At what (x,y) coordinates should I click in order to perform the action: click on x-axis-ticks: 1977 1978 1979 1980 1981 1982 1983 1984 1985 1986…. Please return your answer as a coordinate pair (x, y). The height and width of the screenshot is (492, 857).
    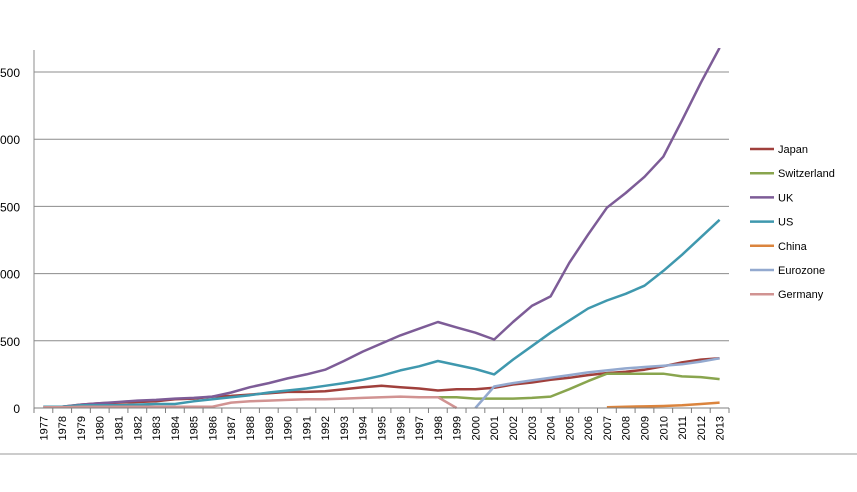
    Looking at the image, I should click on (381, 424).